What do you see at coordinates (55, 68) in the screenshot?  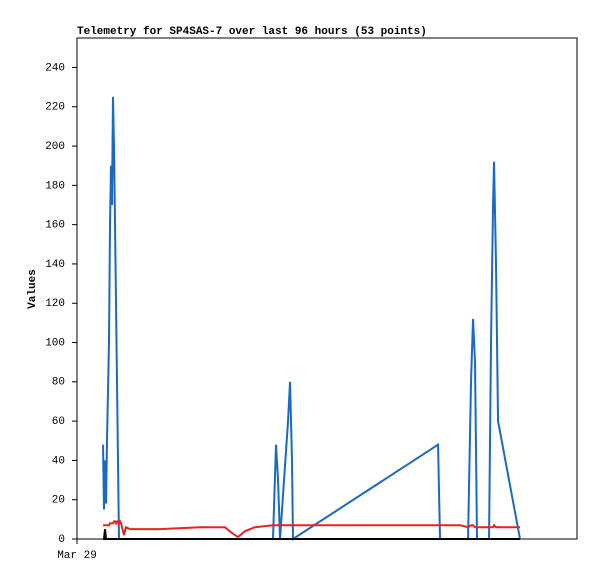 I see `y-tick-label: 240` at bounding box center [55, 68].